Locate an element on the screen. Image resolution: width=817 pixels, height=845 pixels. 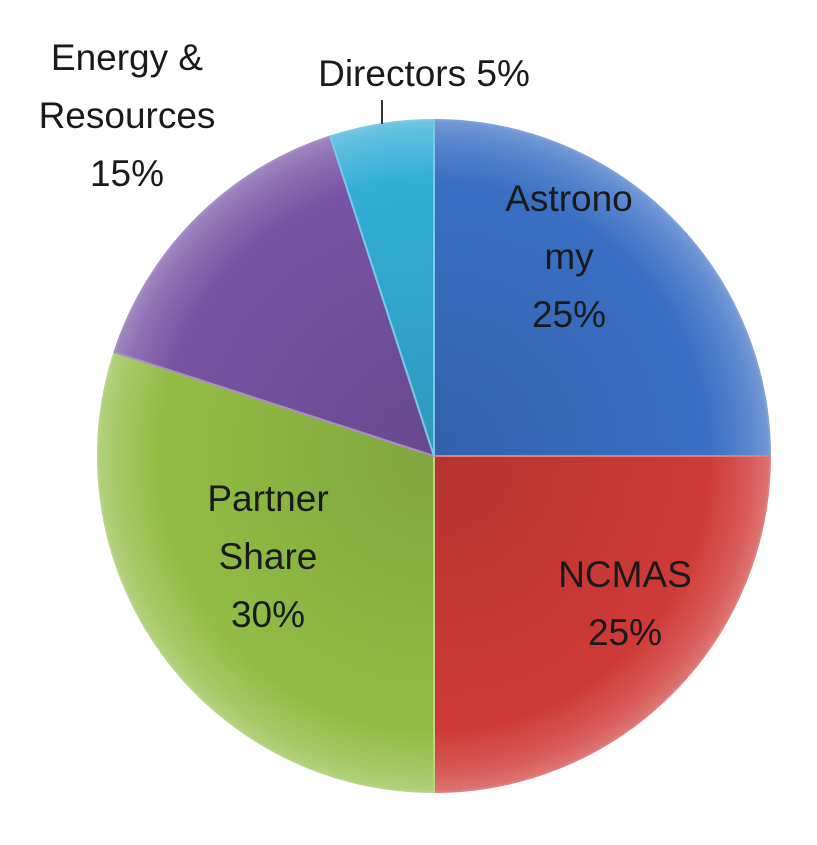
pie-label-partner-share: Partner Share 30% is located at coordinates (267, 556).